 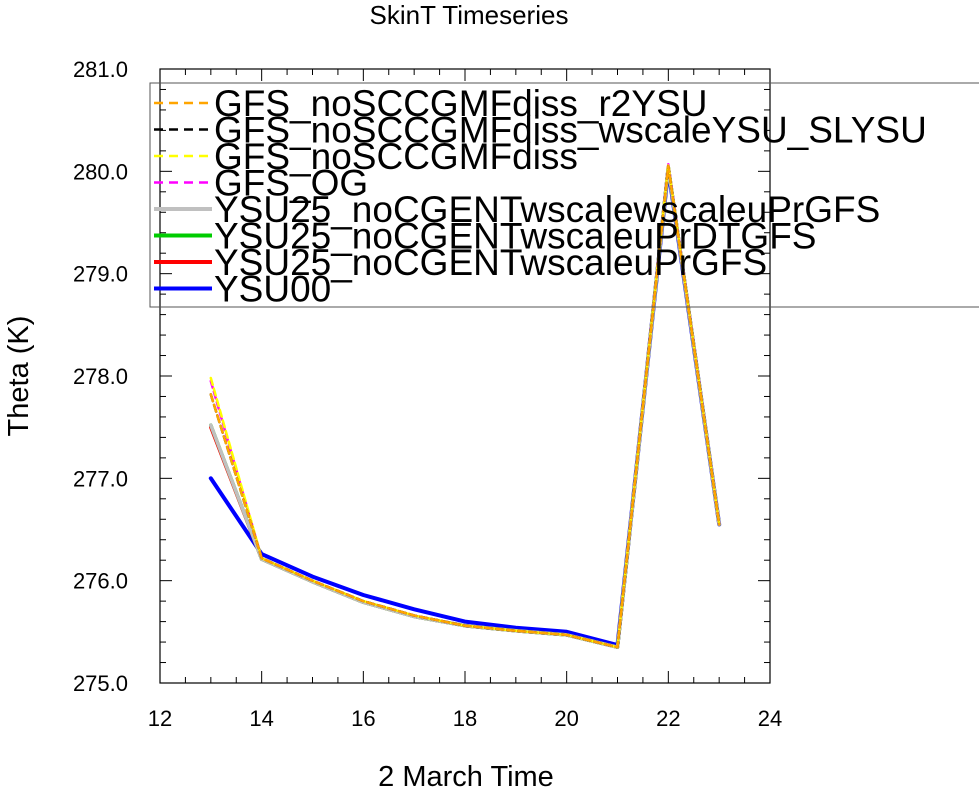 What do you see at coordinates (100, 478) in the screenshot?
I see `y-tick-label: 277.0` at bounding box center [100, 478].